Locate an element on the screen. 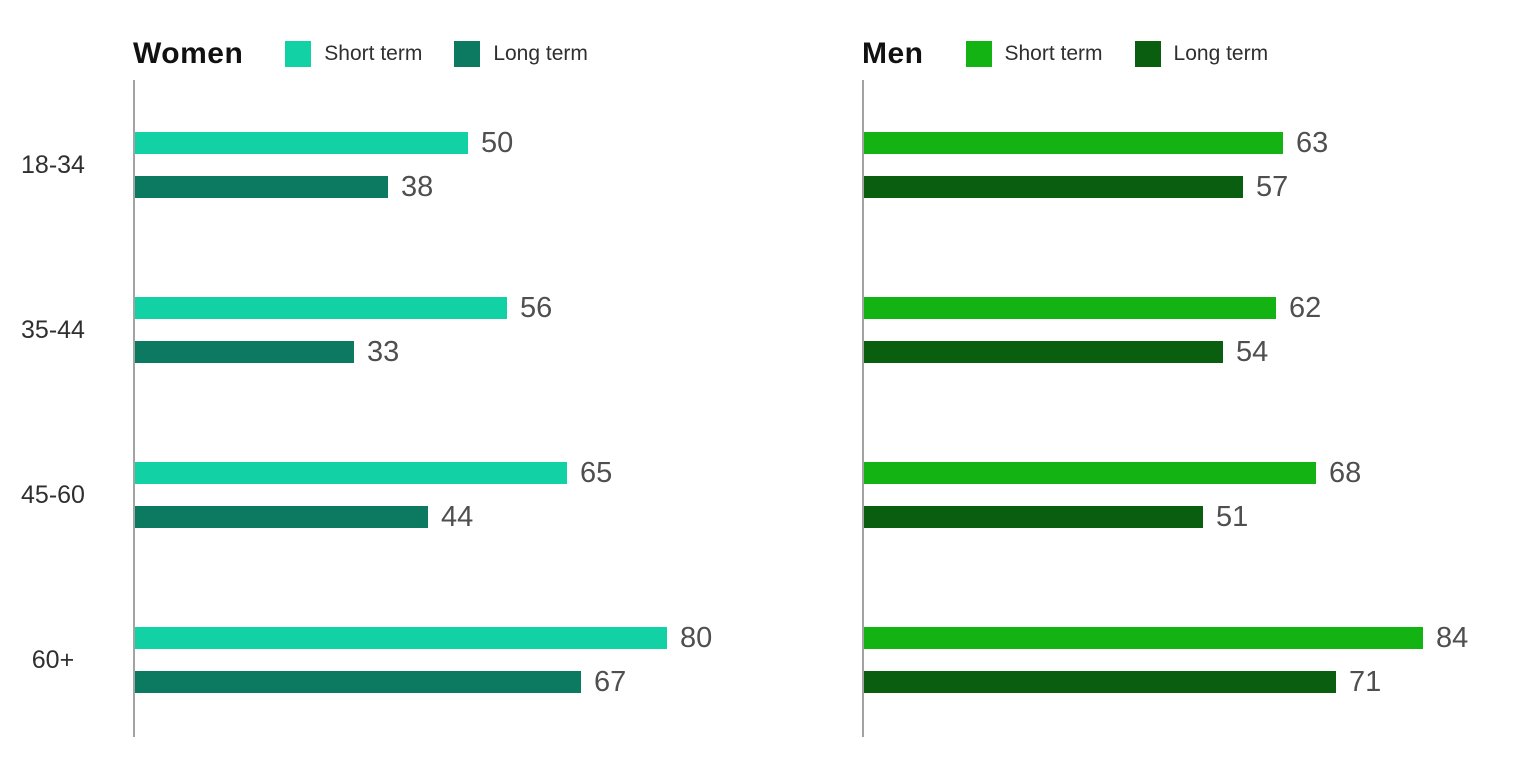 Image resolution: width=1516 pixels, height=765 pixels. women-long-term-bar-60+ is located at coordinates (358, 682).